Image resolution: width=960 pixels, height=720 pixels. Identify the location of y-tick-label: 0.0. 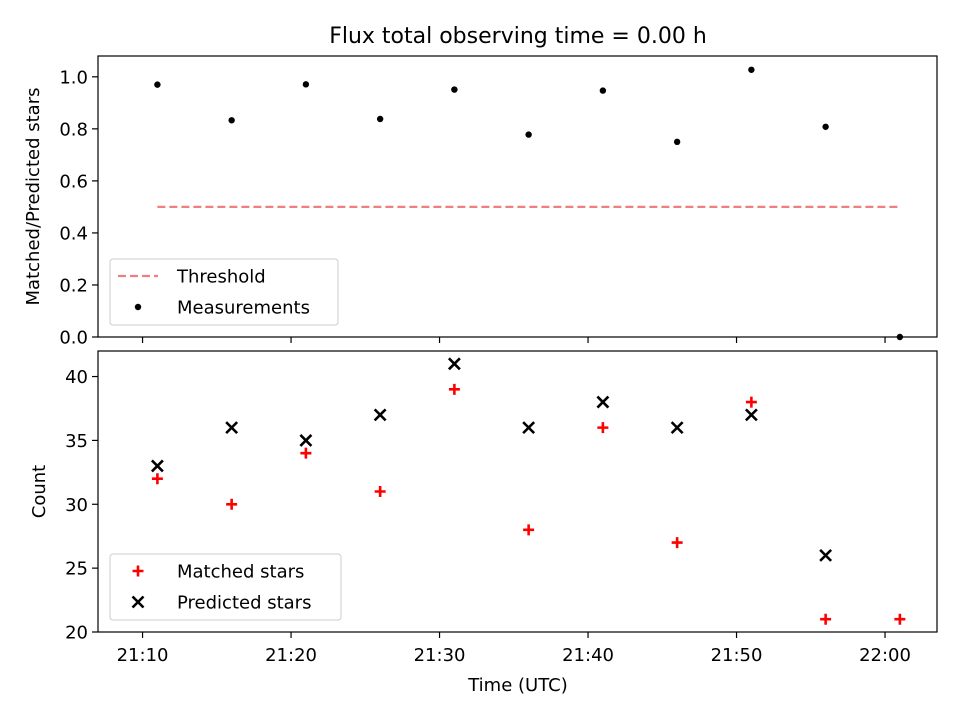
(73, 338).